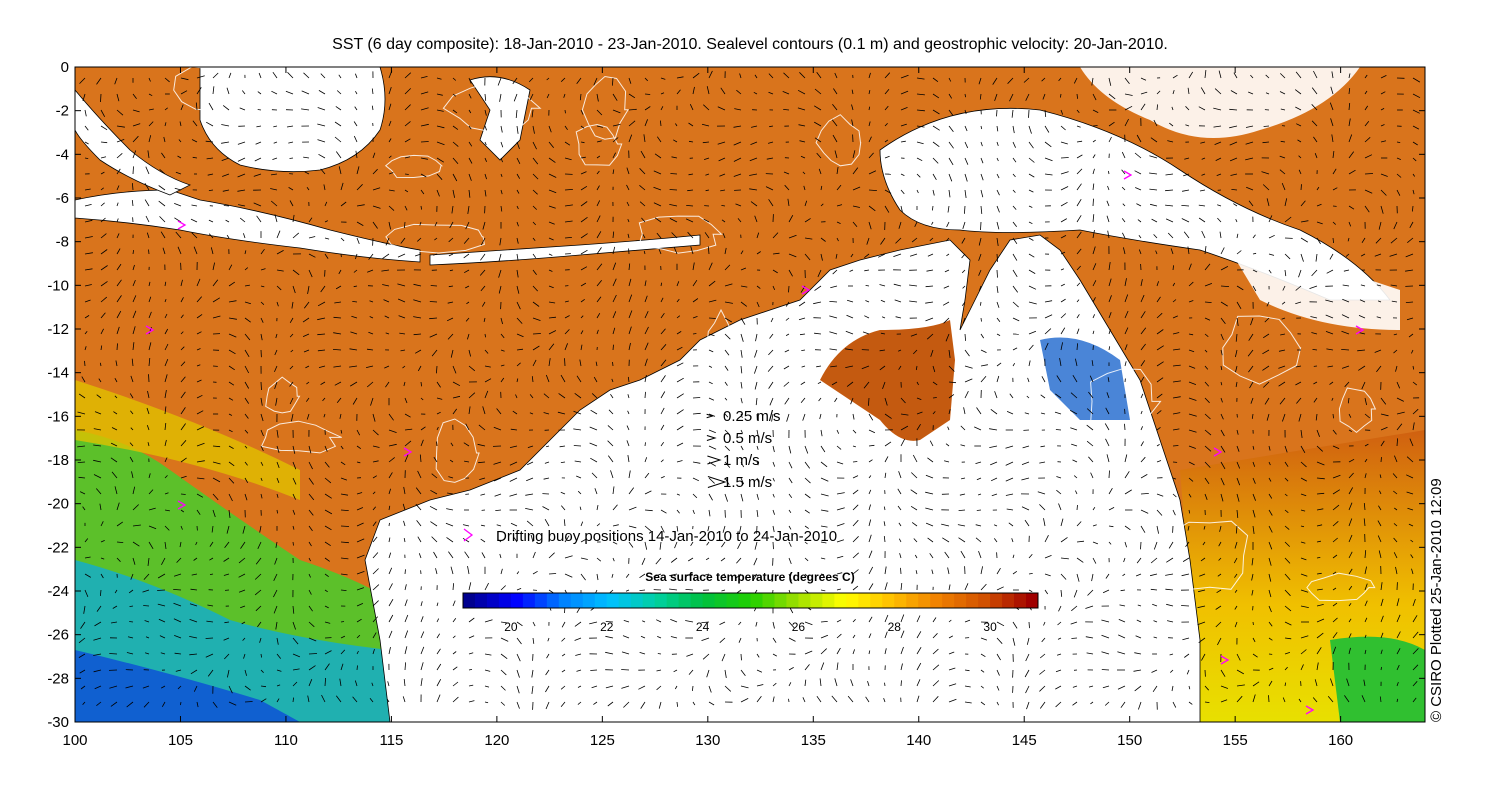 The width and height of the screenshot is (1500, 790). Describe the element at coordinates (750, 600) in the screenshot. I see `colorbar-frame` at that location.